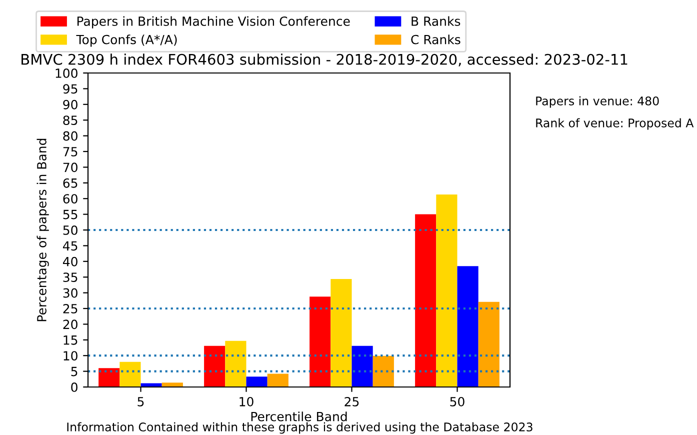  Describe the element at coordinates (597, 102) in the screenshot. I see `text: Papers in venue: 480` at that location.